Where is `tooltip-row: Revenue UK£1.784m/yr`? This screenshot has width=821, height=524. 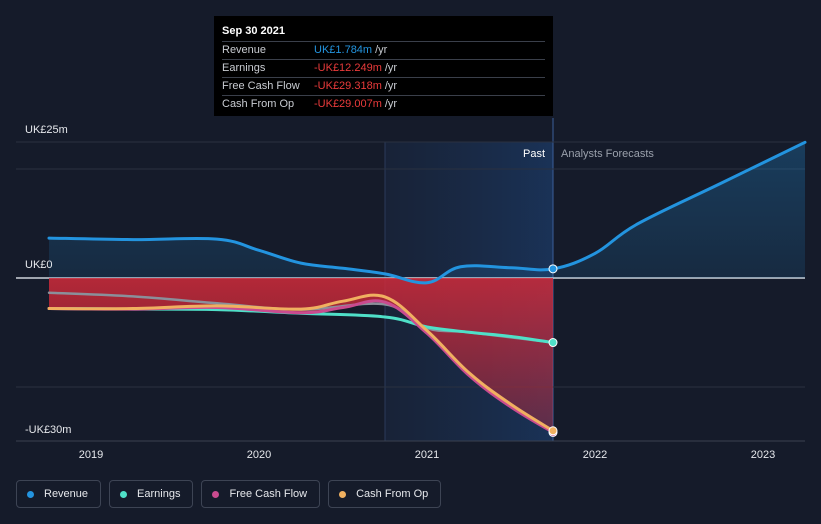 tooltip-row: Revenue UK£1.784m/yr is located at coordinates (383, 50).